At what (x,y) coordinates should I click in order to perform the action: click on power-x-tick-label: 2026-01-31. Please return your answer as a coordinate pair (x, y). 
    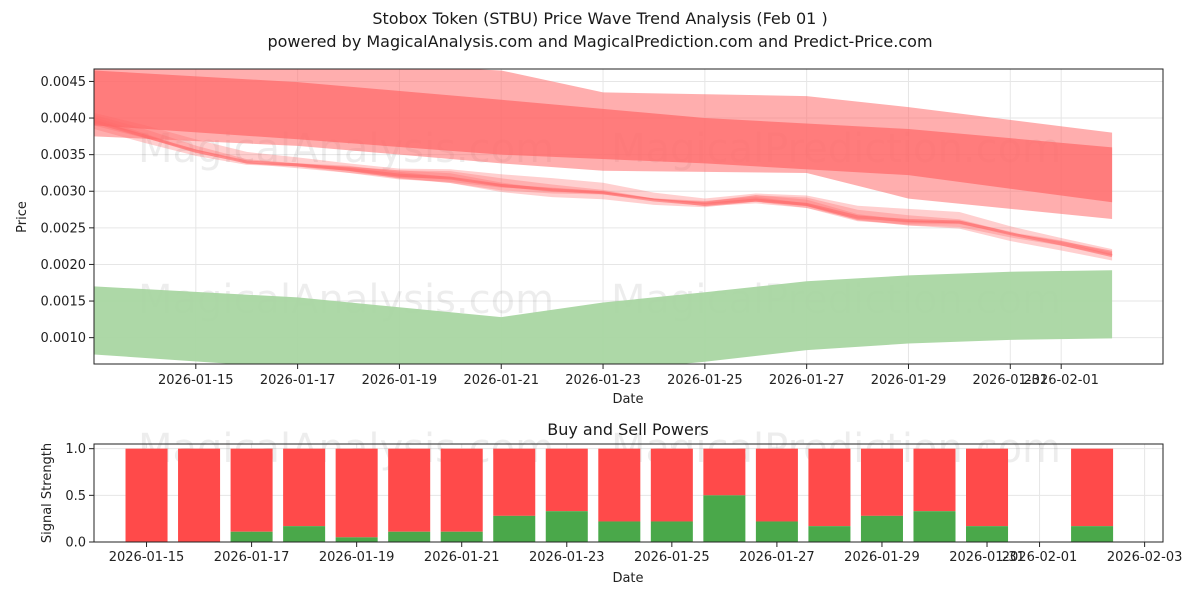
    Looking at the image, I should click on (987, 557).